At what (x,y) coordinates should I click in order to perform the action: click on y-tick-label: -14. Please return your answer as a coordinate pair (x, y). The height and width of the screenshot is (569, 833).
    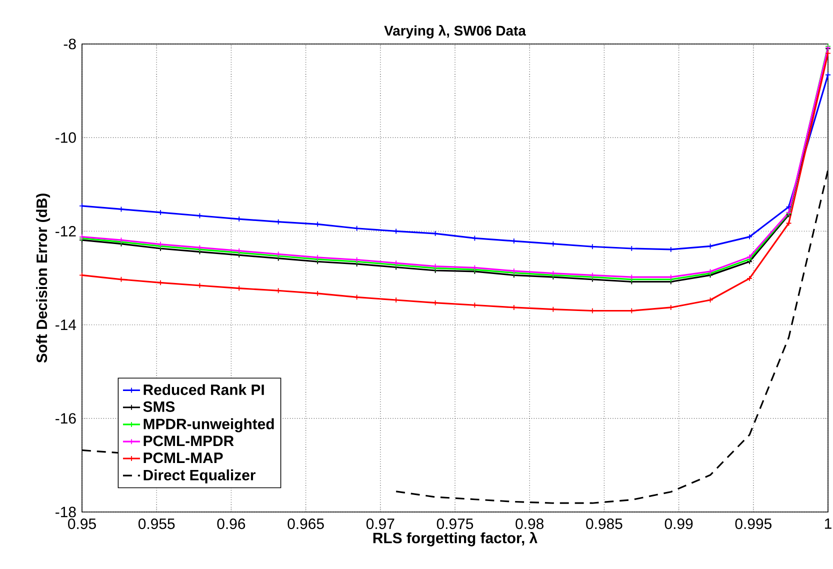
    Looking at the image, I should click on (66, 325).